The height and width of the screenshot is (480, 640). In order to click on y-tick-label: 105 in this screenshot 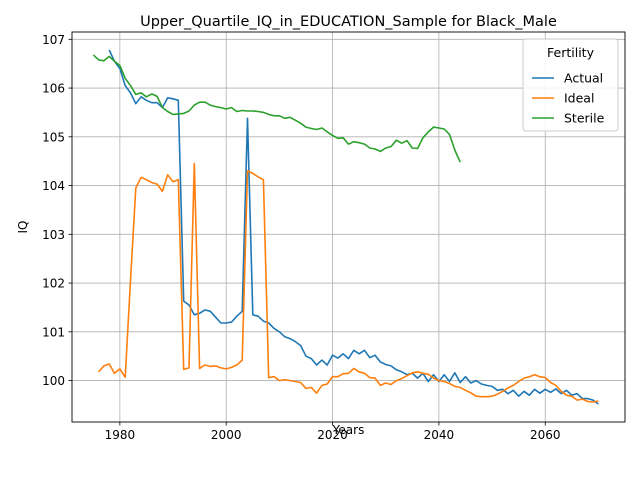, I will do `click(53, 137)`.